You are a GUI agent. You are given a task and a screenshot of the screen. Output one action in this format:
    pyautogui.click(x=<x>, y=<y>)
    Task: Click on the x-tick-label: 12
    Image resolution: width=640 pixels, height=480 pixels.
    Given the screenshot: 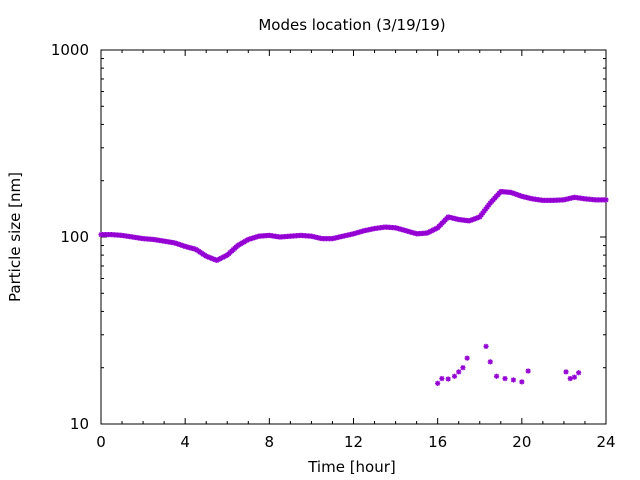 What is the action you would take?
    pyautogui.click(x=353, y=442)
    